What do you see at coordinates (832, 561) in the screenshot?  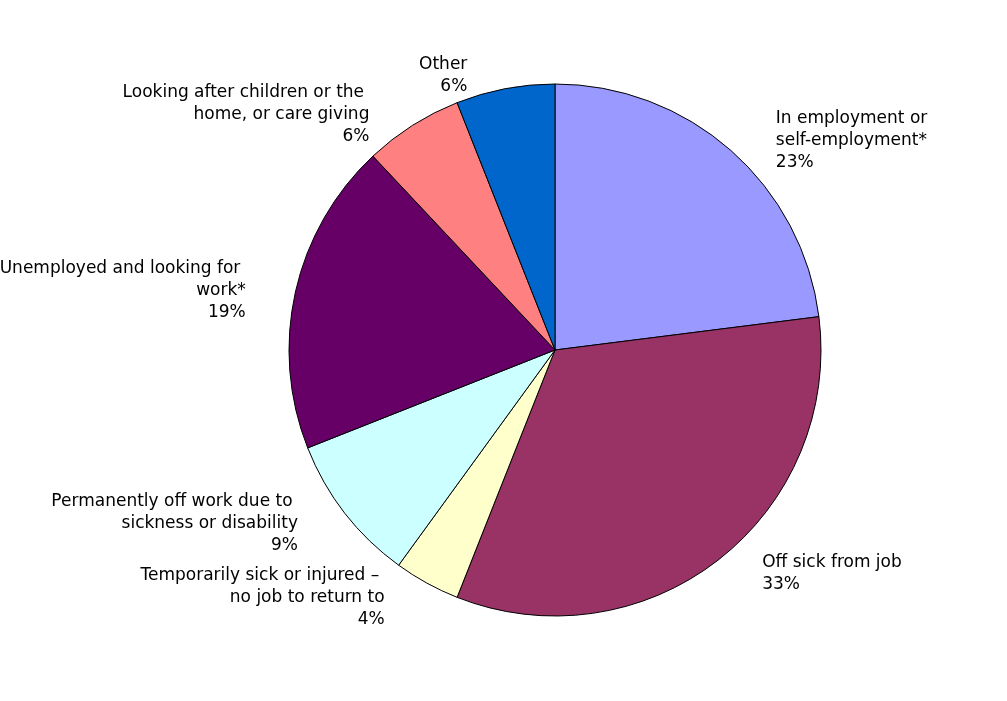 I see `slice-label: Off sick from job` at bounding box center [832, 561].